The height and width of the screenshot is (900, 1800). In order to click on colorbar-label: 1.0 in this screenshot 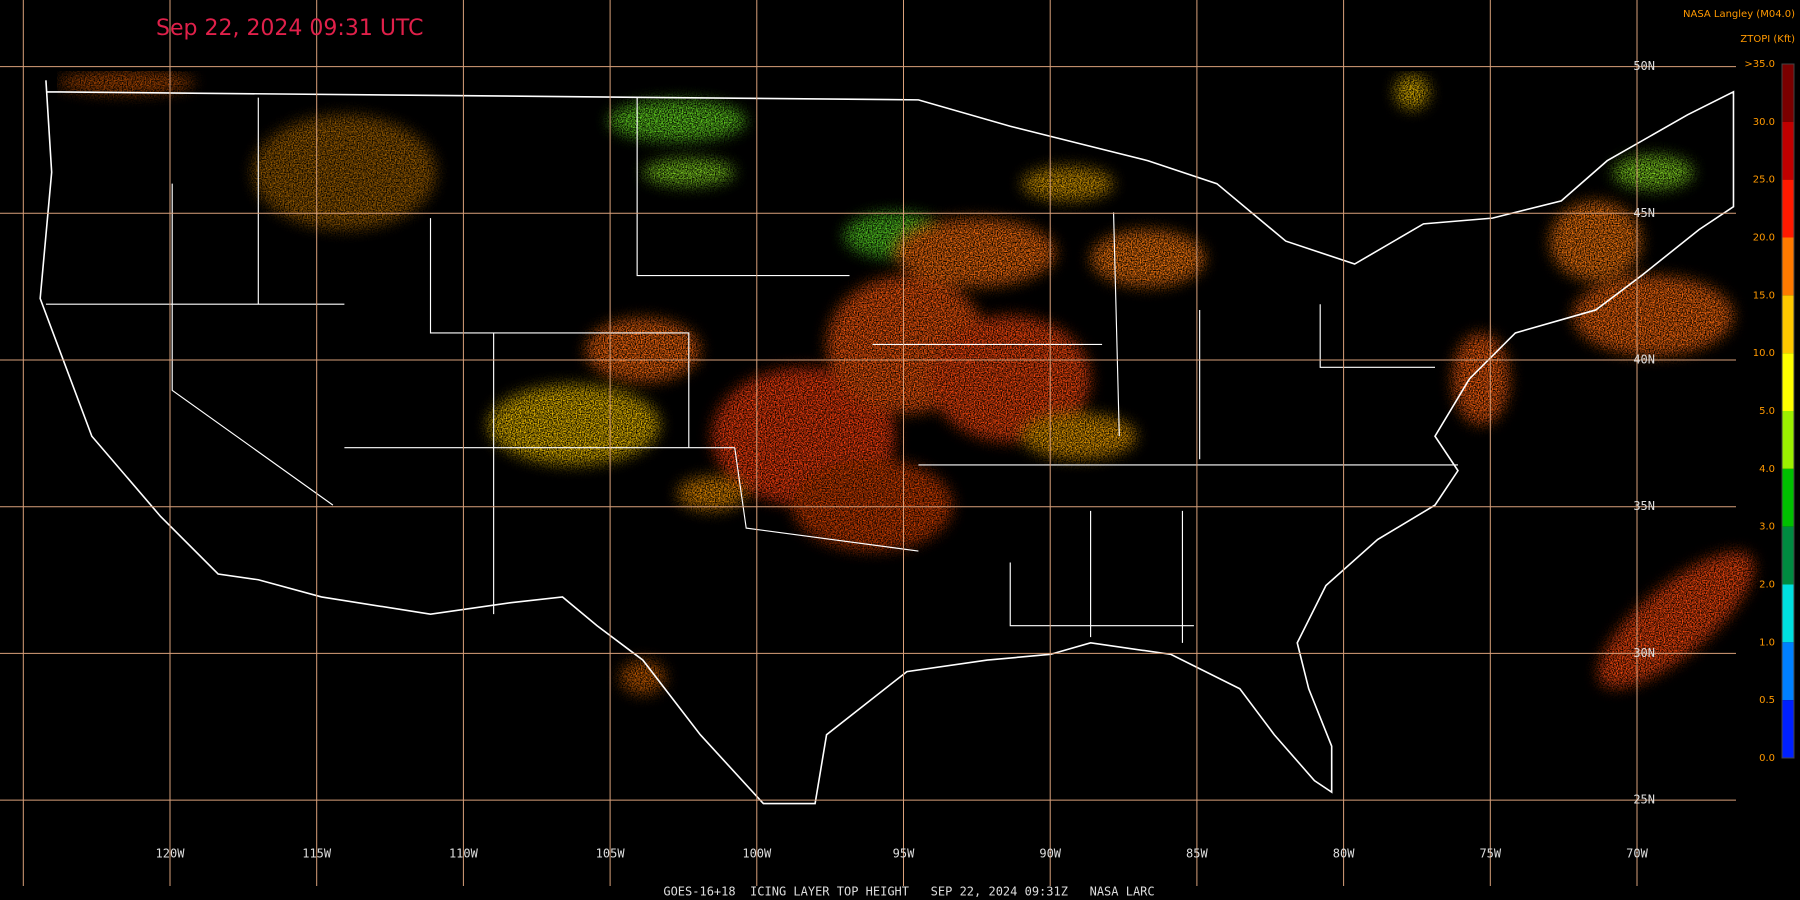, I will do `click(1767, 642)`.